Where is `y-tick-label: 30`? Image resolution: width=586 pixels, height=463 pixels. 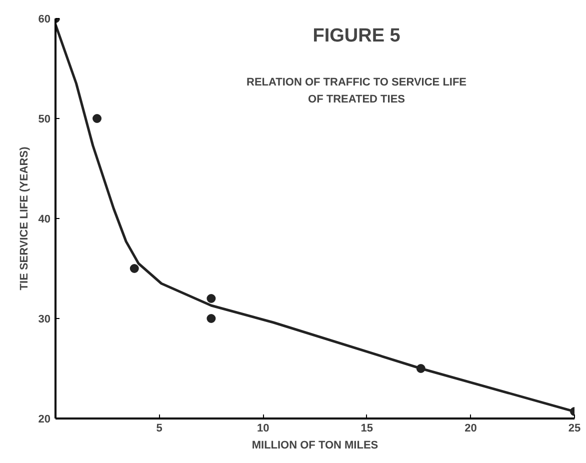
y-tick-label: 30 is located at coordinates (44, 320).